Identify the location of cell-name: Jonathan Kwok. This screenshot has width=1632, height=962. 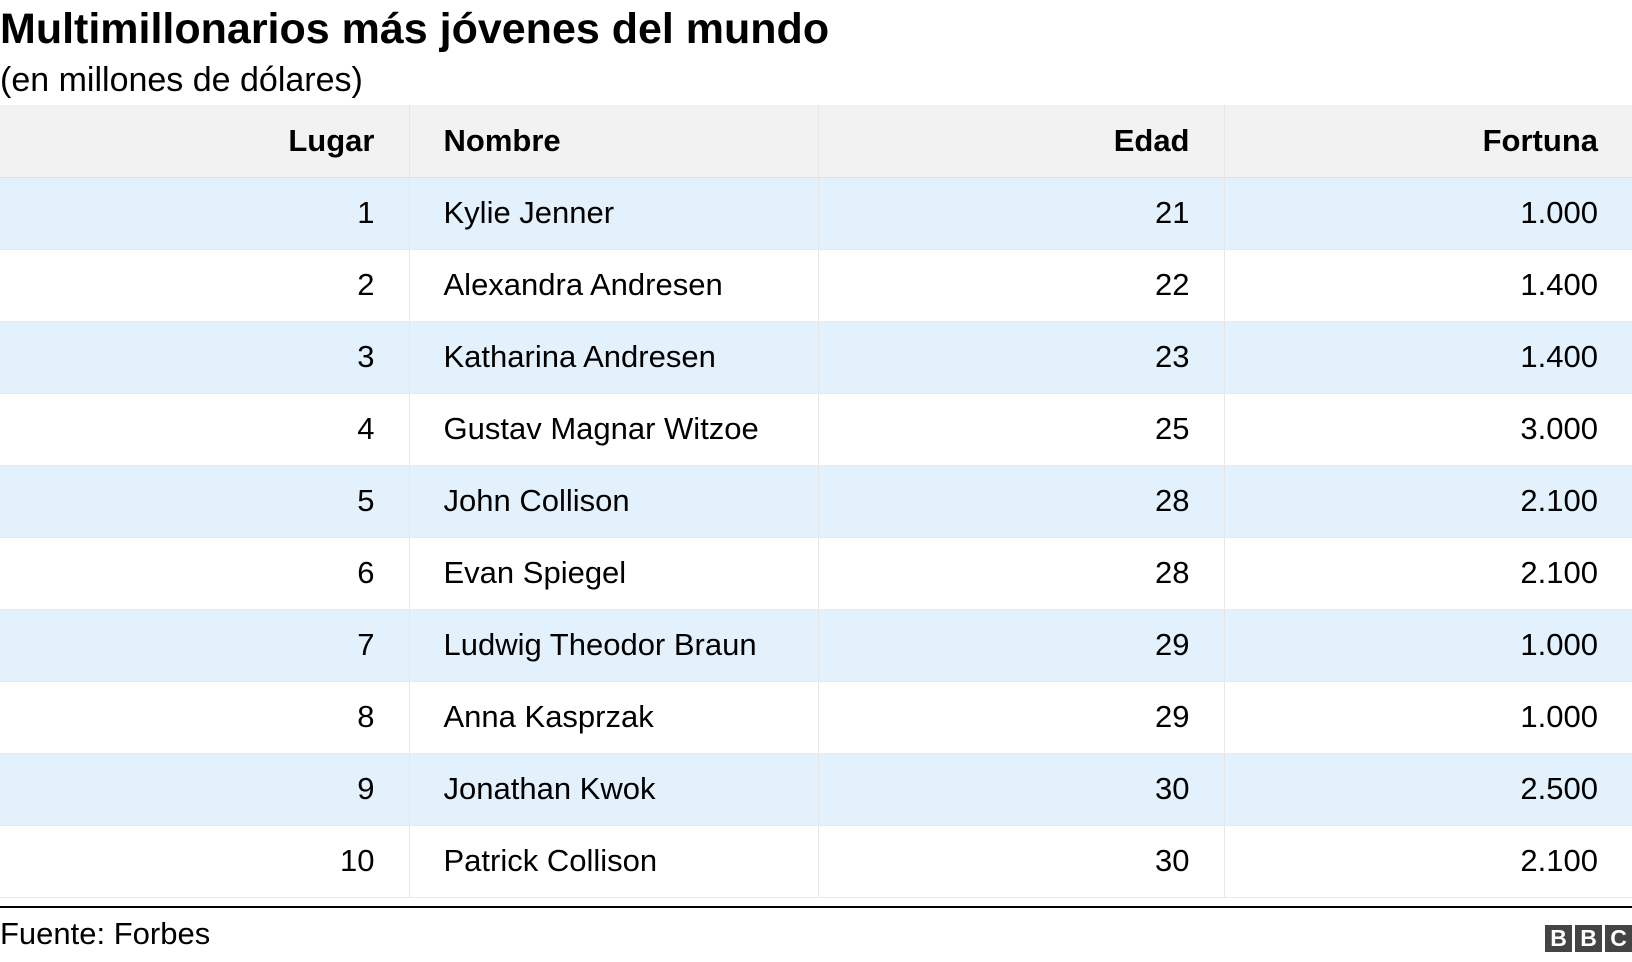
(613, 789).